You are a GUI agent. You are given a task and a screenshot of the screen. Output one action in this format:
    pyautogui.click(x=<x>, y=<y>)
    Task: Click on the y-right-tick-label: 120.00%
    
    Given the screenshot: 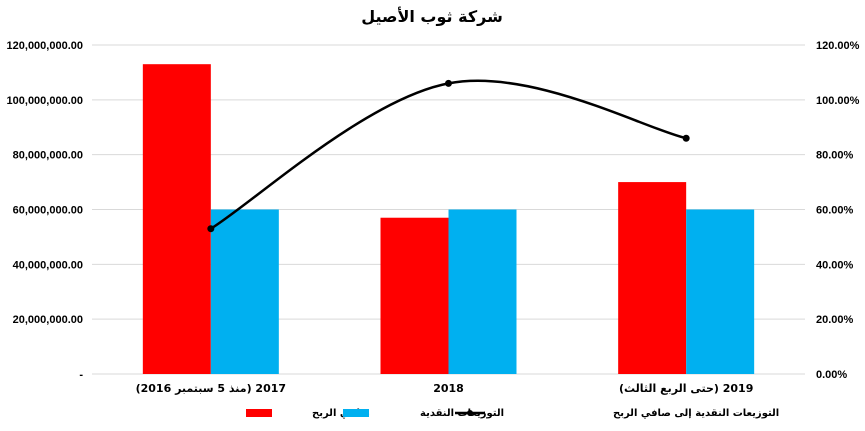 What is the action you would take?
    pyautogui.click(x=838, y=46)
    